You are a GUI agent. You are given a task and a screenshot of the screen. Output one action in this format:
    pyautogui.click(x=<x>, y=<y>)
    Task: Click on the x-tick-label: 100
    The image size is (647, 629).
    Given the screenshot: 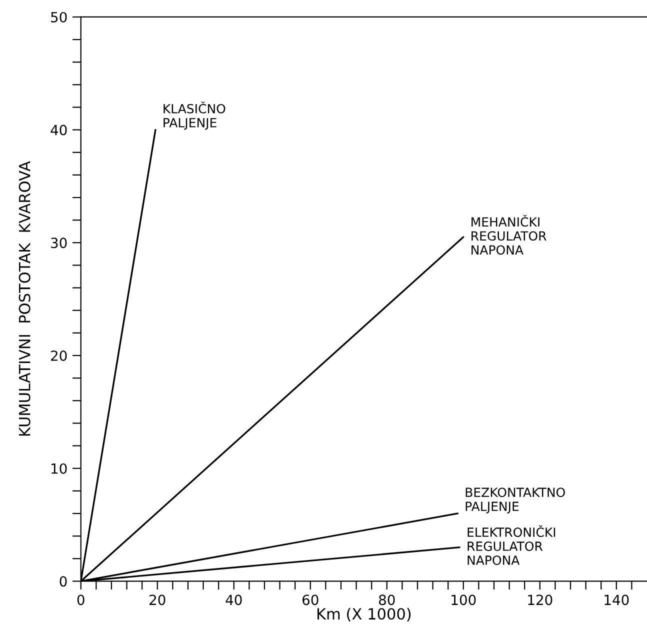 What is the action you would take?
    pyautogui.click(x=464, y=600)
    